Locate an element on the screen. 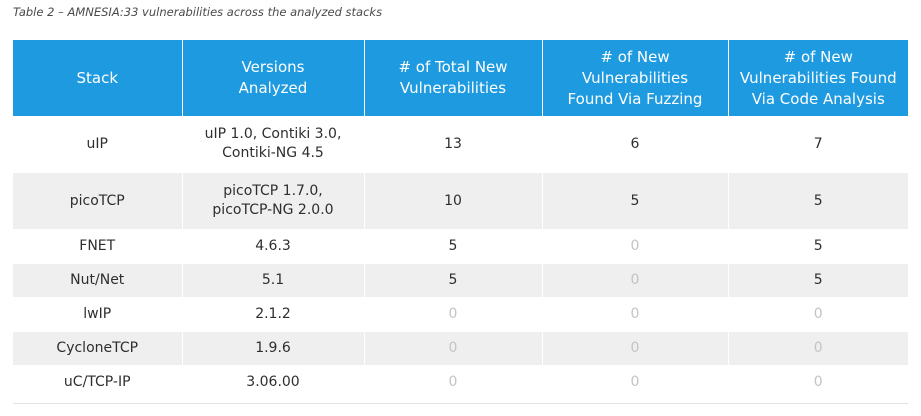 Image resolution: width=921 pixels, height=416 pixels. header-line: Found Via Fuzzing is located at coordinates (635, 98).